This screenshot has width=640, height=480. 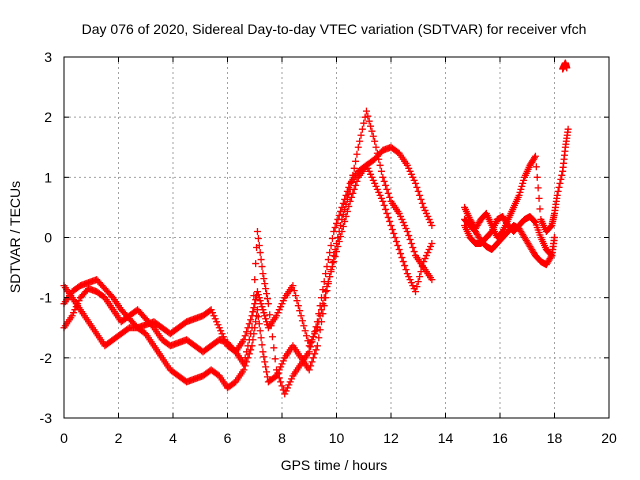 I want to click on y-axis-label: SDTVAR / TECUs, so click(x=15, y=237).